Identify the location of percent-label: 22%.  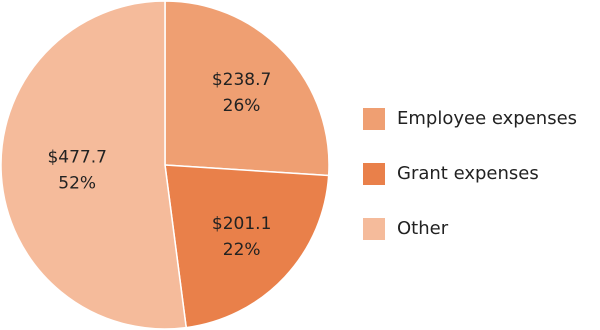
(242, 250).